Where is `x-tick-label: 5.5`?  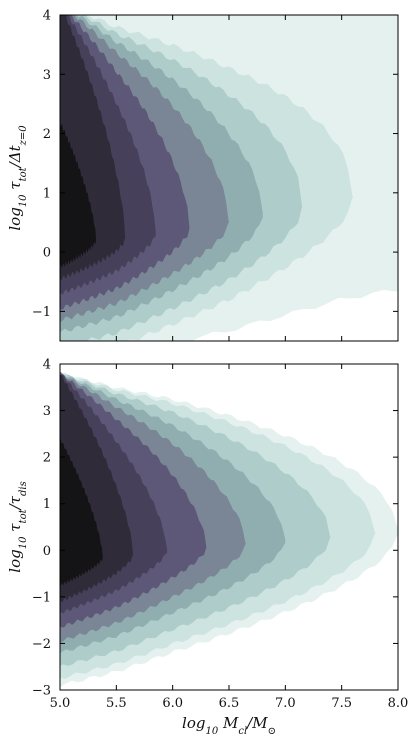 x-tick-label: 5.5 is located at coordinates (116, 703).